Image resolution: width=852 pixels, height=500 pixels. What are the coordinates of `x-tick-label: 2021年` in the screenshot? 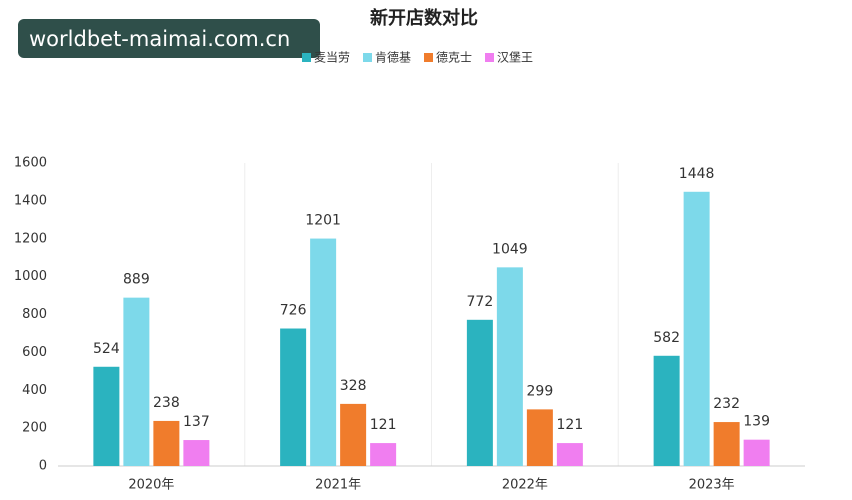 It's located at (338, 485).